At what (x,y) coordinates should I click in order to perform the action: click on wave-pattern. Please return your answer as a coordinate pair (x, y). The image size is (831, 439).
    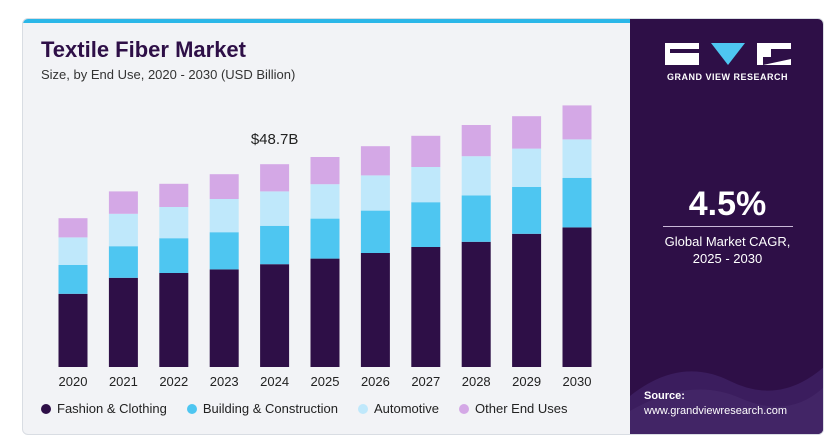
    Looking at the image, I should click on (726, 400).